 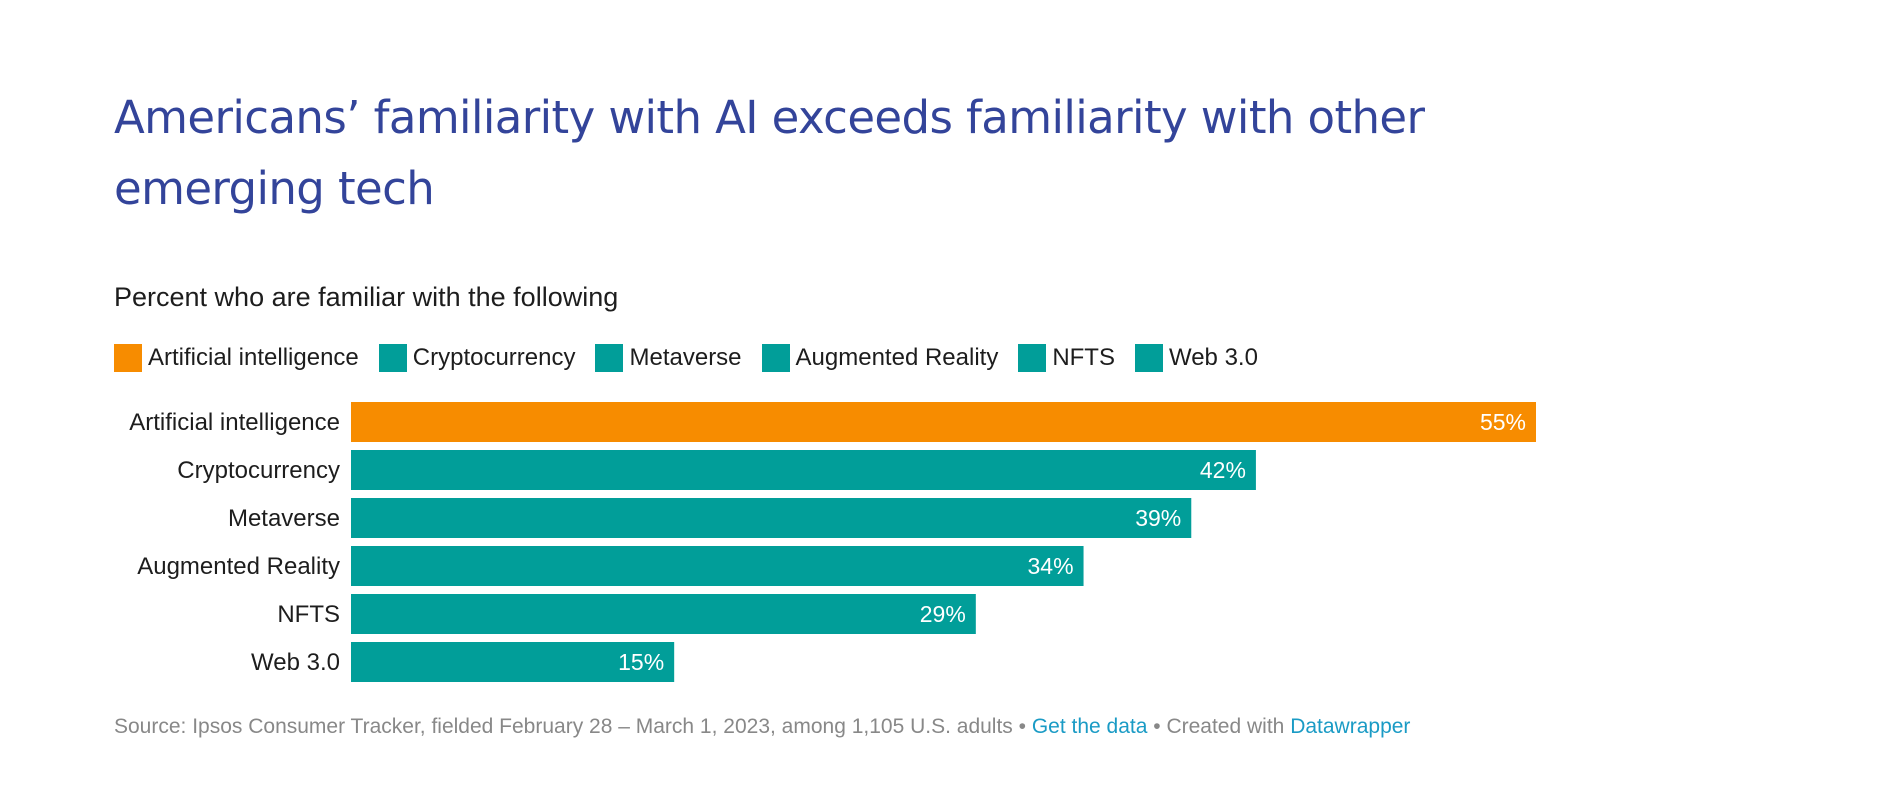 What do you see at coordinates (1503, 422) in the screenshot?
I see `value-label: 55%` at bounding box center [1503, 422].